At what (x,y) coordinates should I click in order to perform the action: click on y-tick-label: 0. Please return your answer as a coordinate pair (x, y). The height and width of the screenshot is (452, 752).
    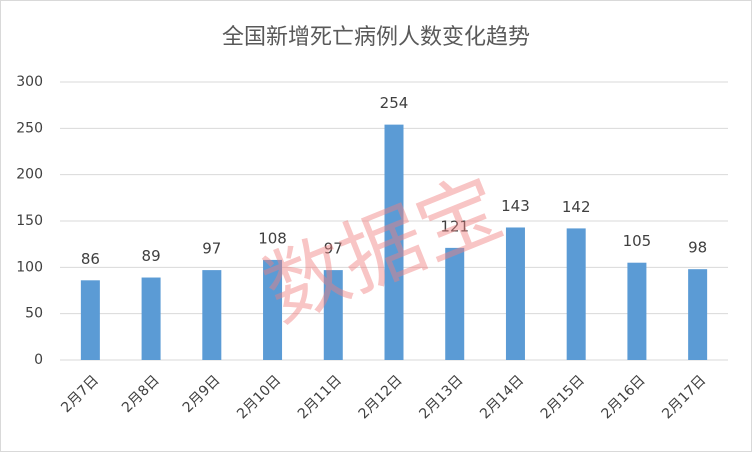
    Looking at the image, I should click on (38, 360).